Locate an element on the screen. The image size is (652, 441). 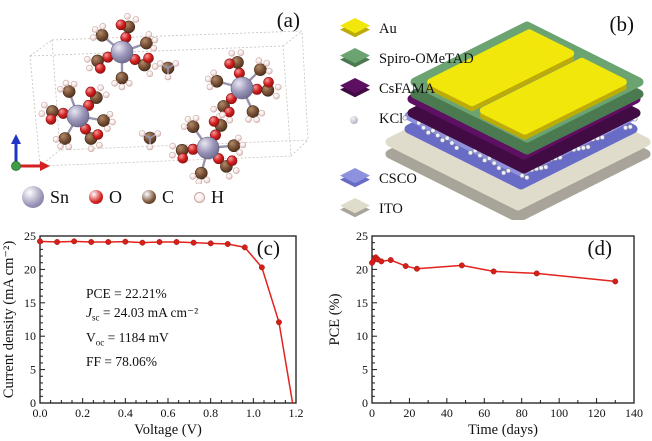
legend-label-au: Au is located at coordinates (388, 28).